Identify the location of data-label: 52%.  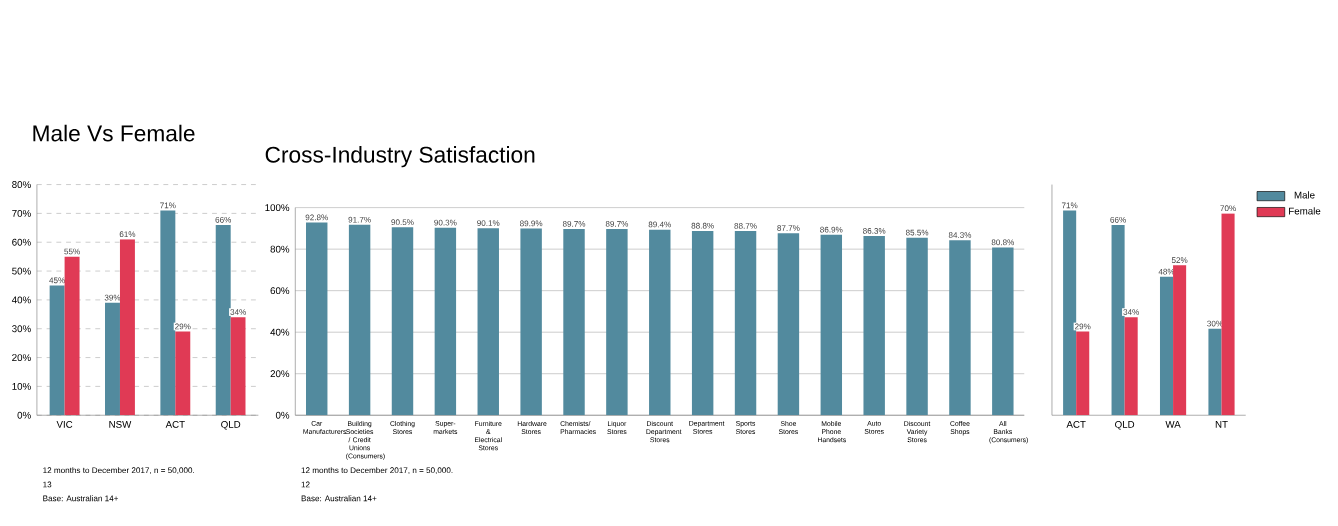
(1179, 260).